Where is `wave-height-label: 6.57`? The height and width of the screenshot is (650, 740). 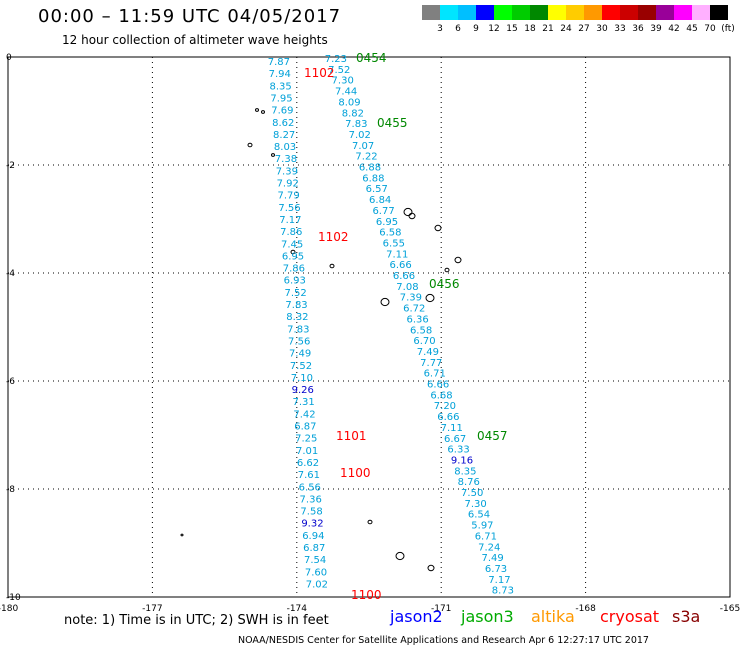 wave-height-label: 6.57 is located at coordinates (377, 189).